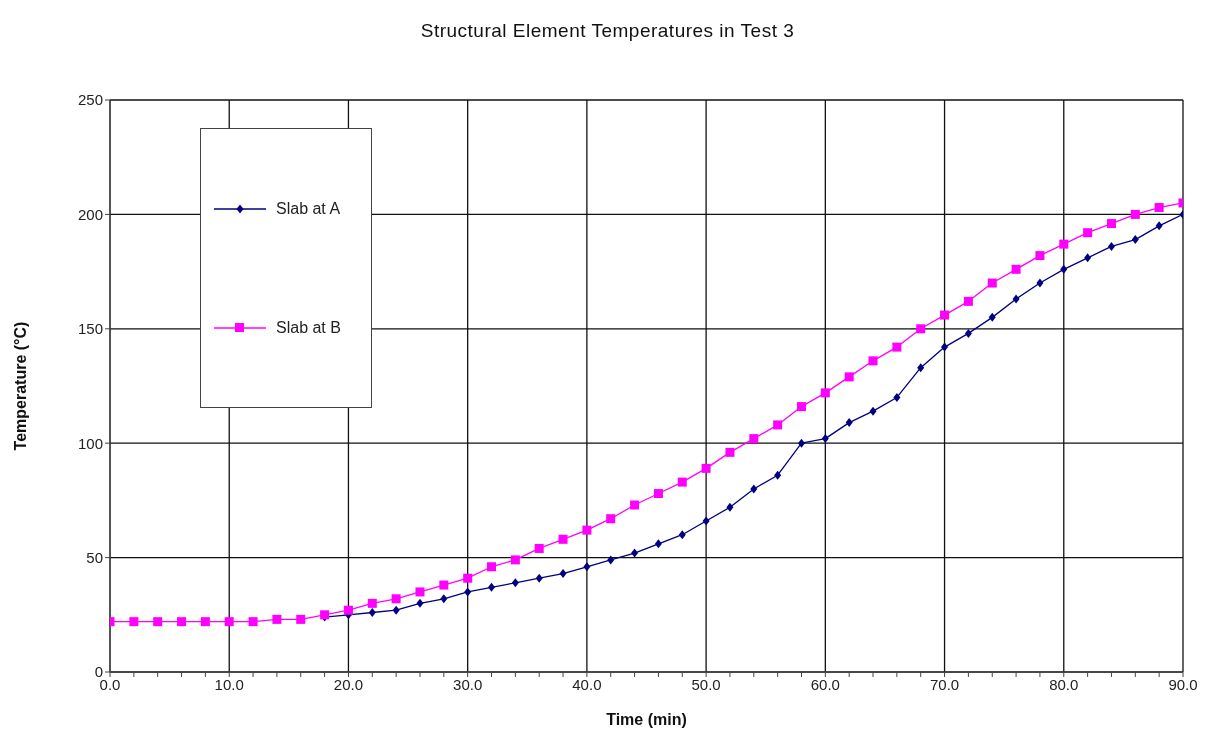  What do you see at coordinates (90, 214) in the screenshot?
I see `y-tick-label: 200` at bounding box center [90, 214].